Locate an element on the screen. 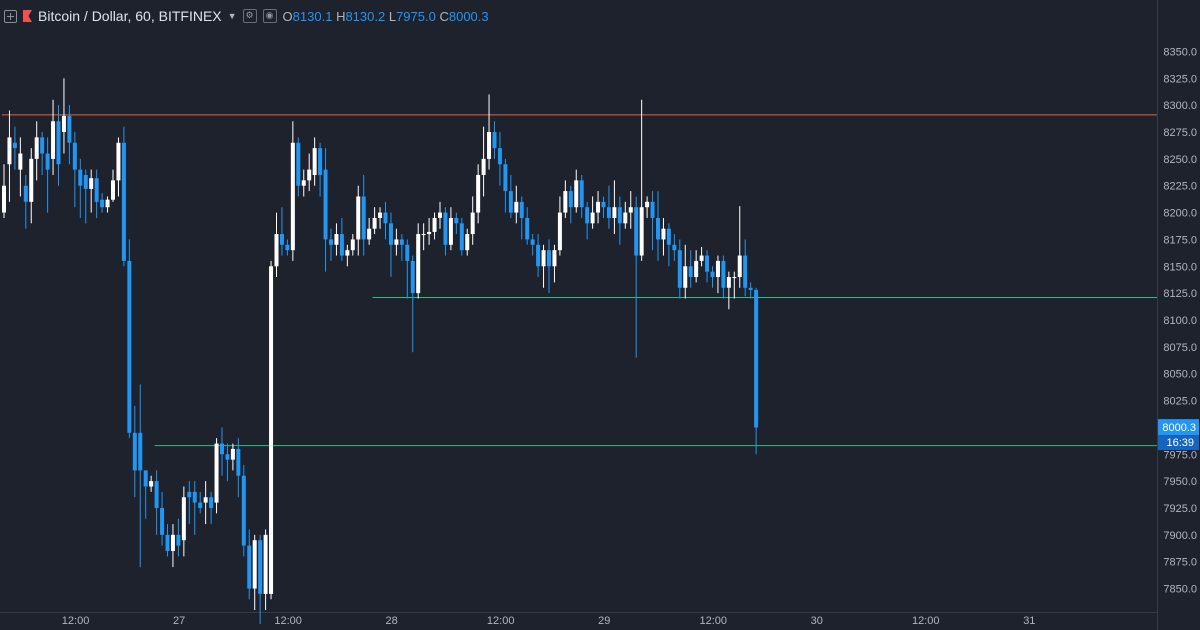 This screenshot has width=1200, height=630. expand-icon is located at coordinates (10, 16).